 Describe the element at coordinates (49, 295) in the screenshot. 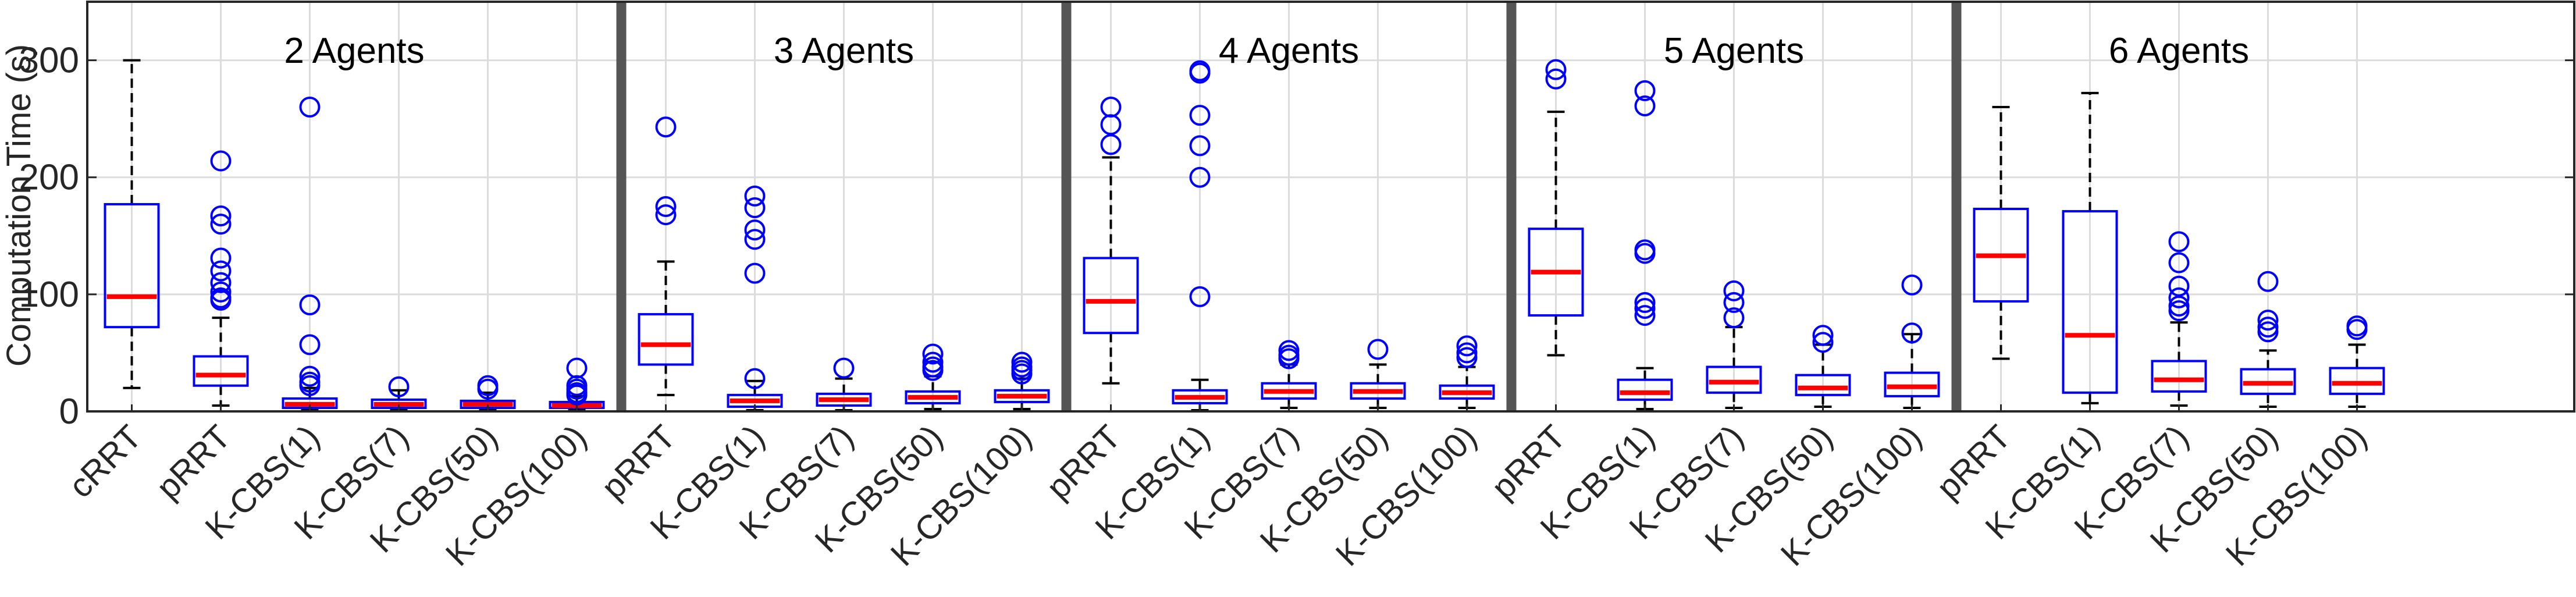

I see `y-tick-label: 100` at that location.